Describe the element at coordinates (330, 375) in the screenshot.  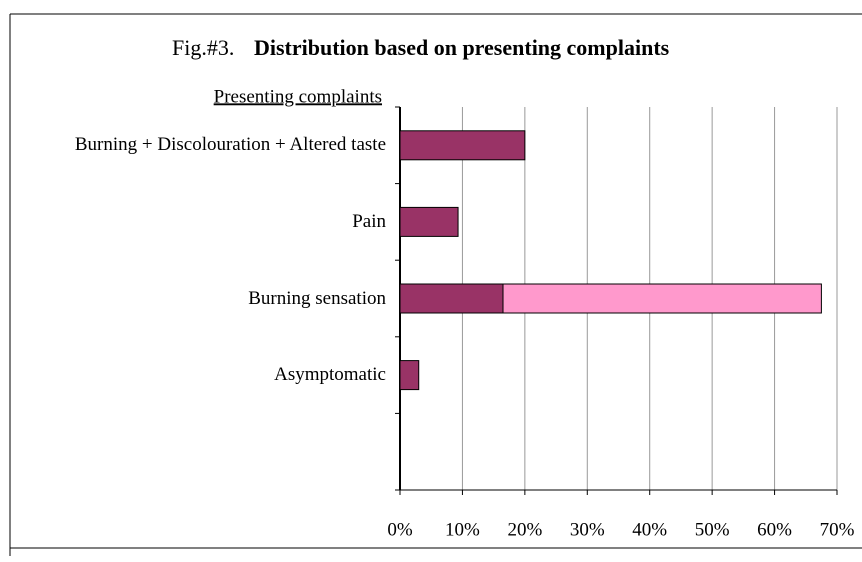
I see `y-tick-label: Asymptomatic` at that location.